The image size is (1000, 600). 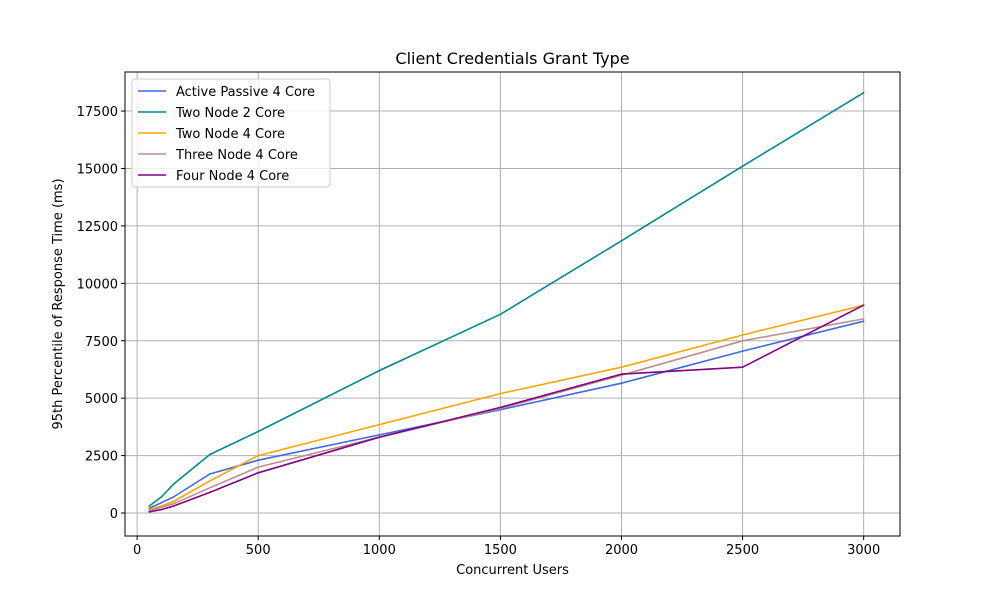 What do you see at coordinates (379, 550) in the screenshot?
I see `x-tick-label: 1000` at bounding box center [379, 550].